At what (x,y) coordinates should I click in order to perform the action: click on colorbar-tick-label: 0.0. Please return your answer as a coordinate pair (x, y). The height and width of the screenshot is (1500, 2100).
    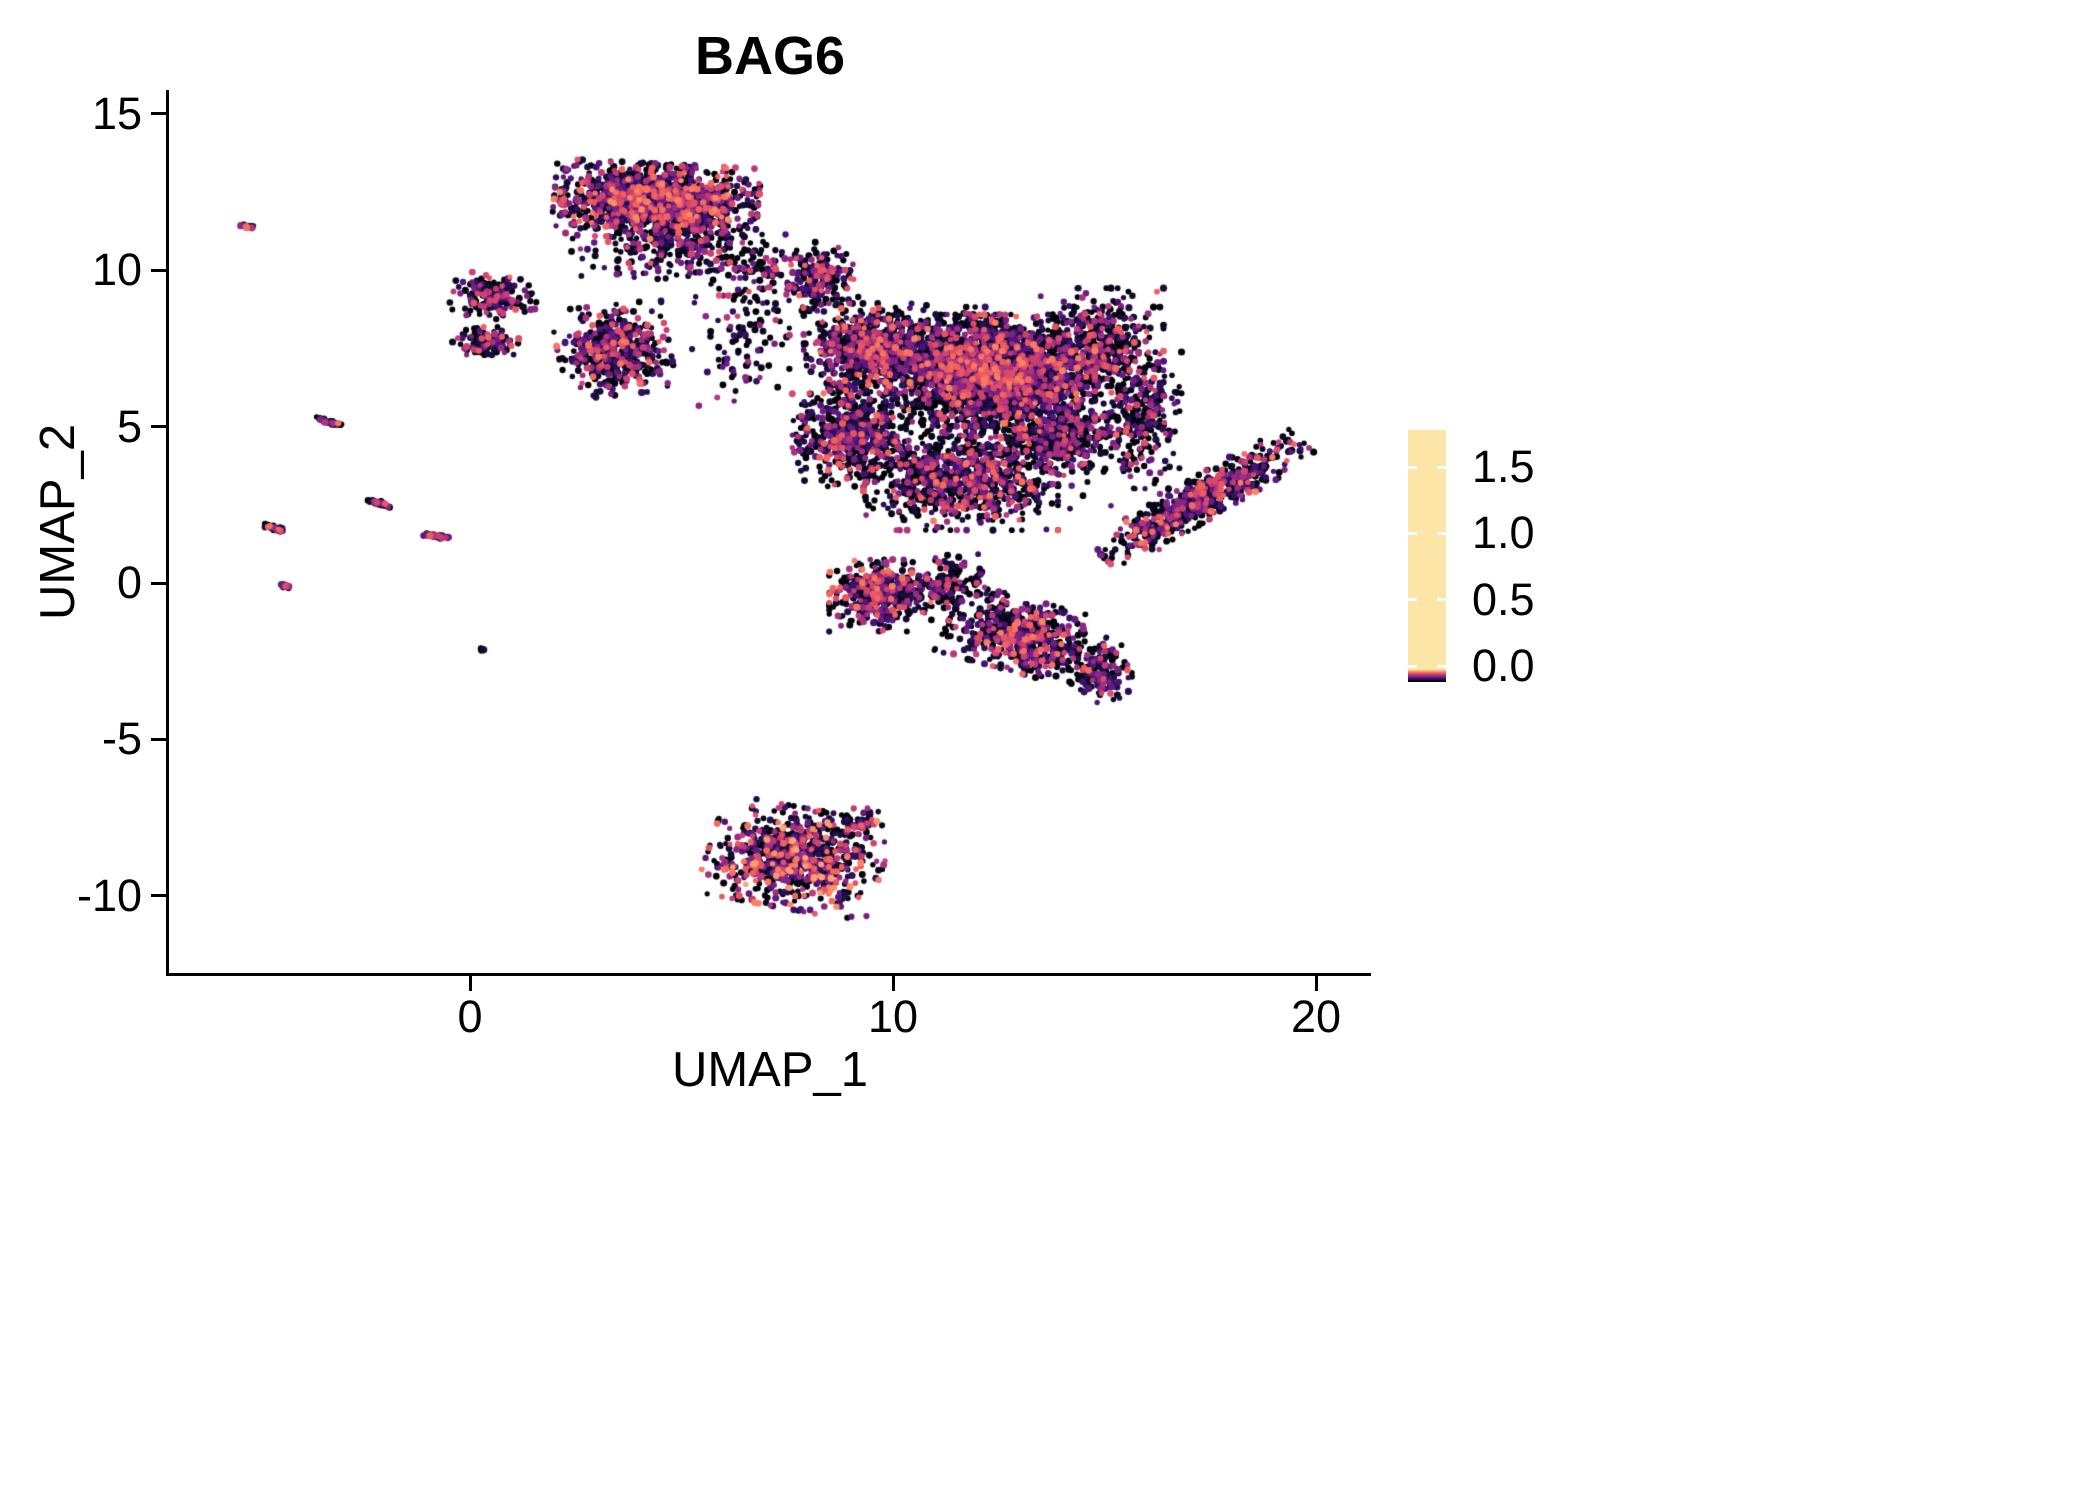
    Looking at the image, I should click on (1503, 666).